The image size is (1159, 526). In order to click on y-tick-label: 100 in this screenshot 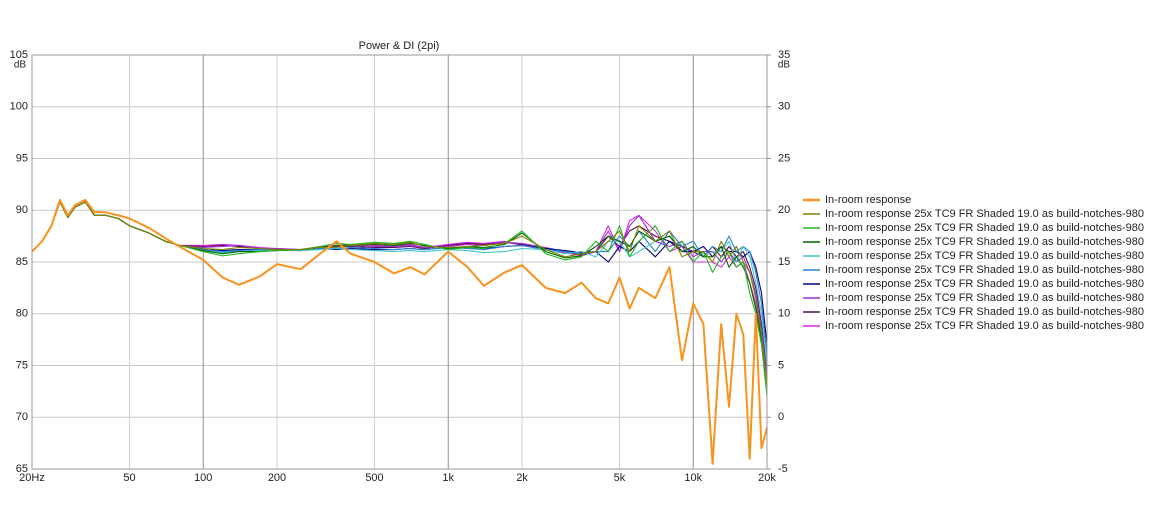, I will do `click(19, 107)`.